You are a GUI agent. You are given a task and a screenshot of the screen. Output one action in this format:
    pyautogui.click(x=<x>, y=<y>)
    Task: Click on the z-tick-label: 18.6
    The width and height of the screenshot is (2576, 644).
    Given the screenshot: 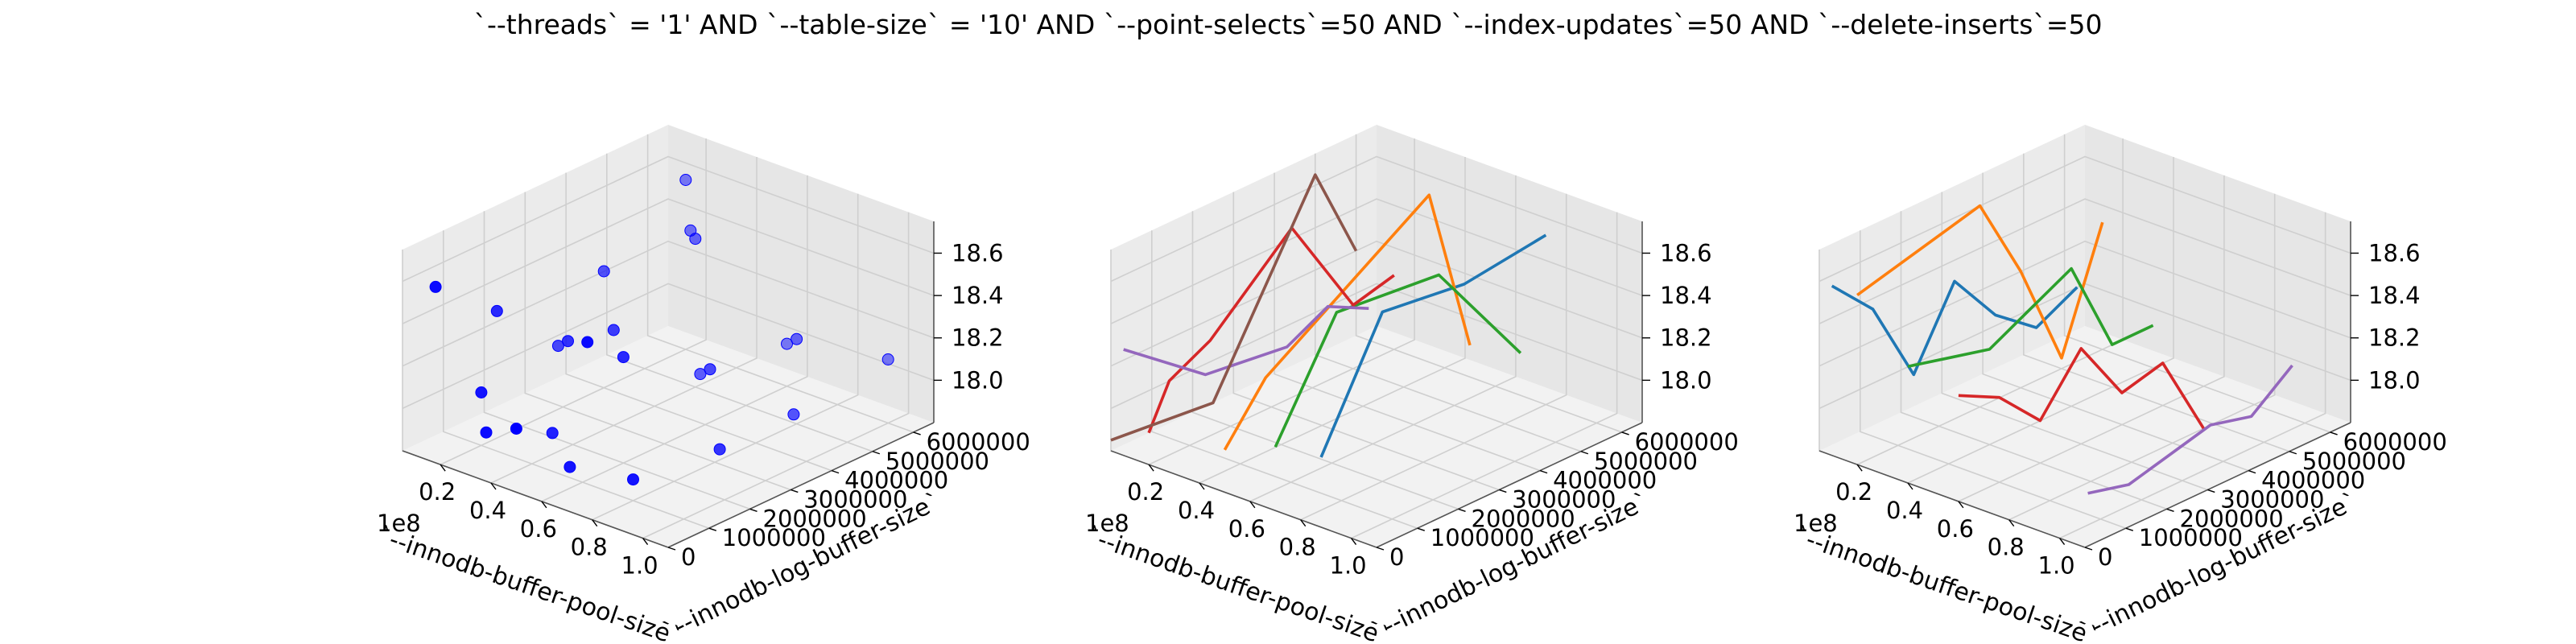 What is the action you would take?
    pyautogui.click(x=1686, y=252)
    